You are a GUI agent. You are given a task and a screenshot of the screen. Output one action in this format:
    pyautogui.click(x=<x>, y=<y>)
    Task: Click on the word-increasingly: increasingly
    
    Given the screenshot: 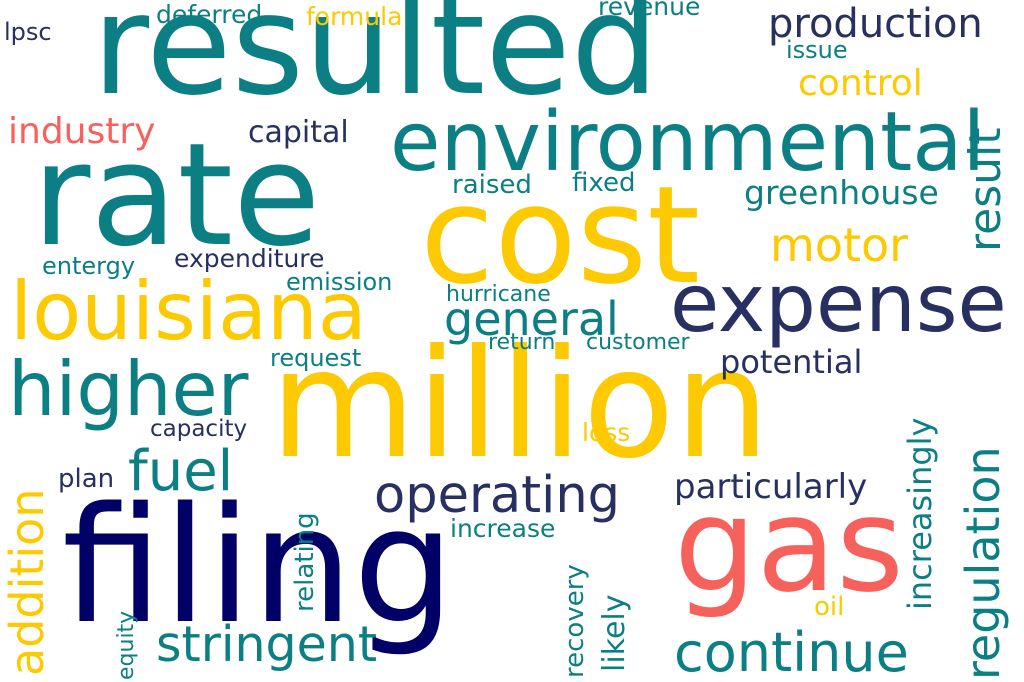 What is the action you would take?
    pyautogui.click(x=920, y=514)
    